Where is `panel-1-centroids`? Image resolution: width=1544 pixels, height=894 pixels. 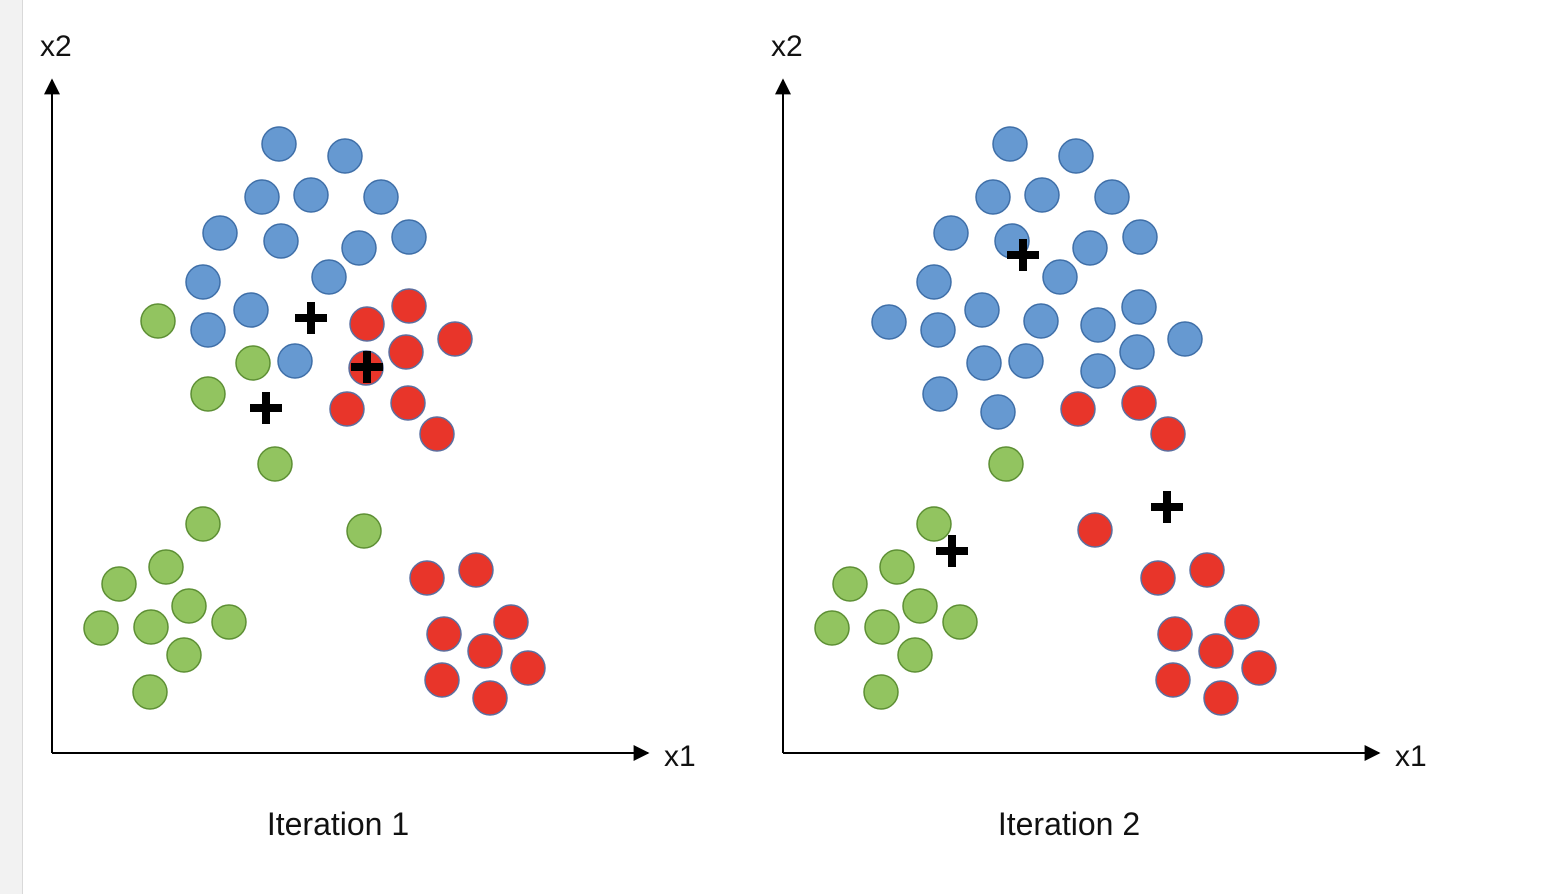 panel-1-centroids is located at coordinates (316, 363).